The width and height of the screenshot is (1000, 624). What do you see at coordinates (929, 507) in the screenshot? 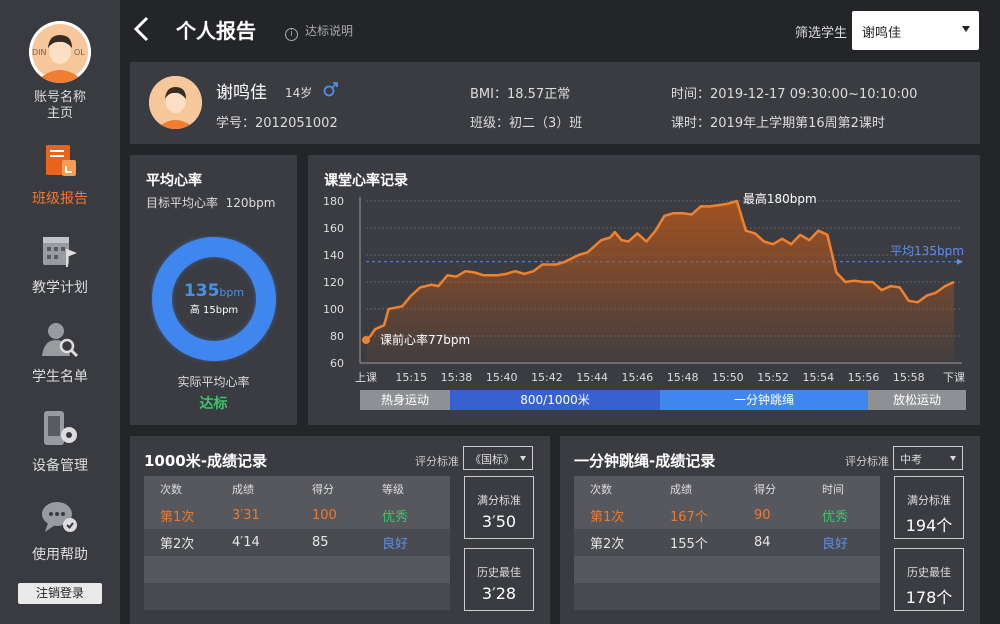
I see `full-score-box: 满分标准 194个` at bounding box center [929, 507].